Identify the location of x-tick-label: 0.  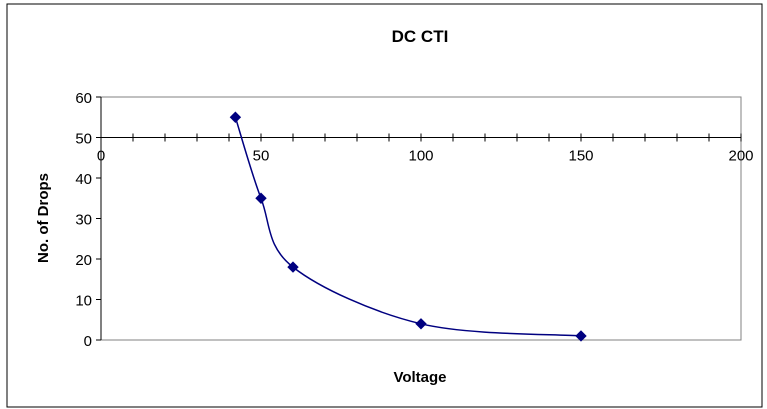
(101, 156).